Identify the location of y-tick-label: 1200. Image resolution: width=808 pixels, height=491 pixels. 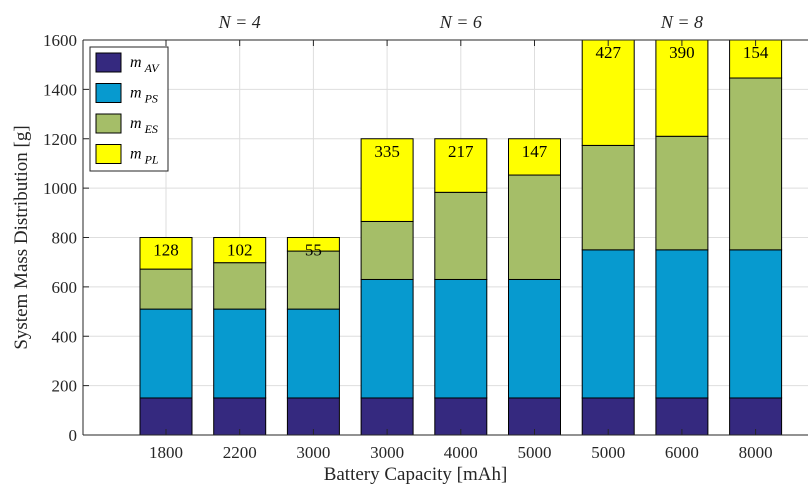
(60, 139).